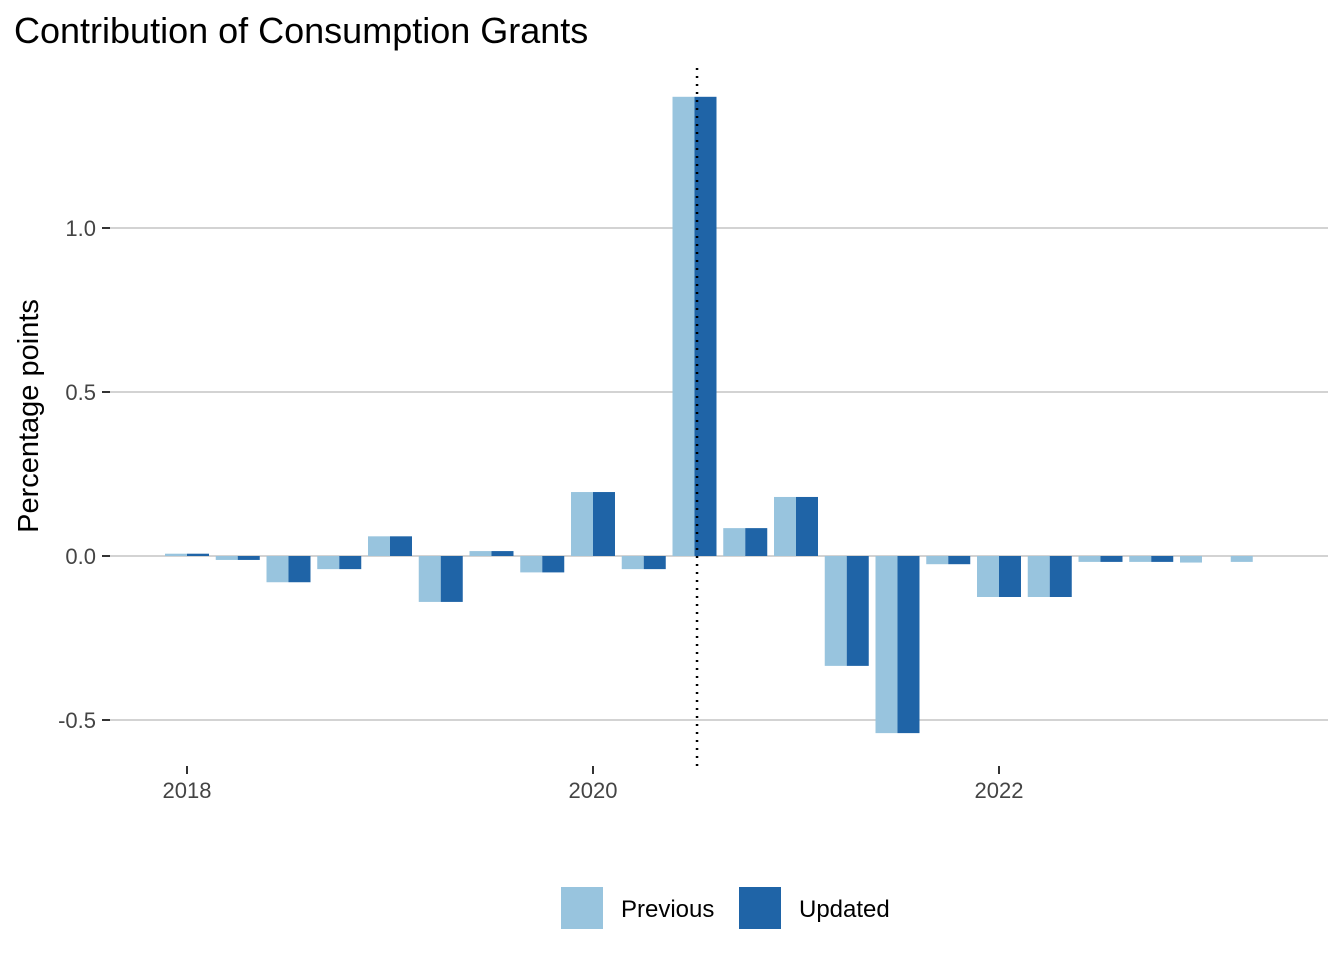  What do you see at coordinates (176, 554) in the screenshot?
I see `bar-previous-2018-Q1` at bounding box center [176, 554].